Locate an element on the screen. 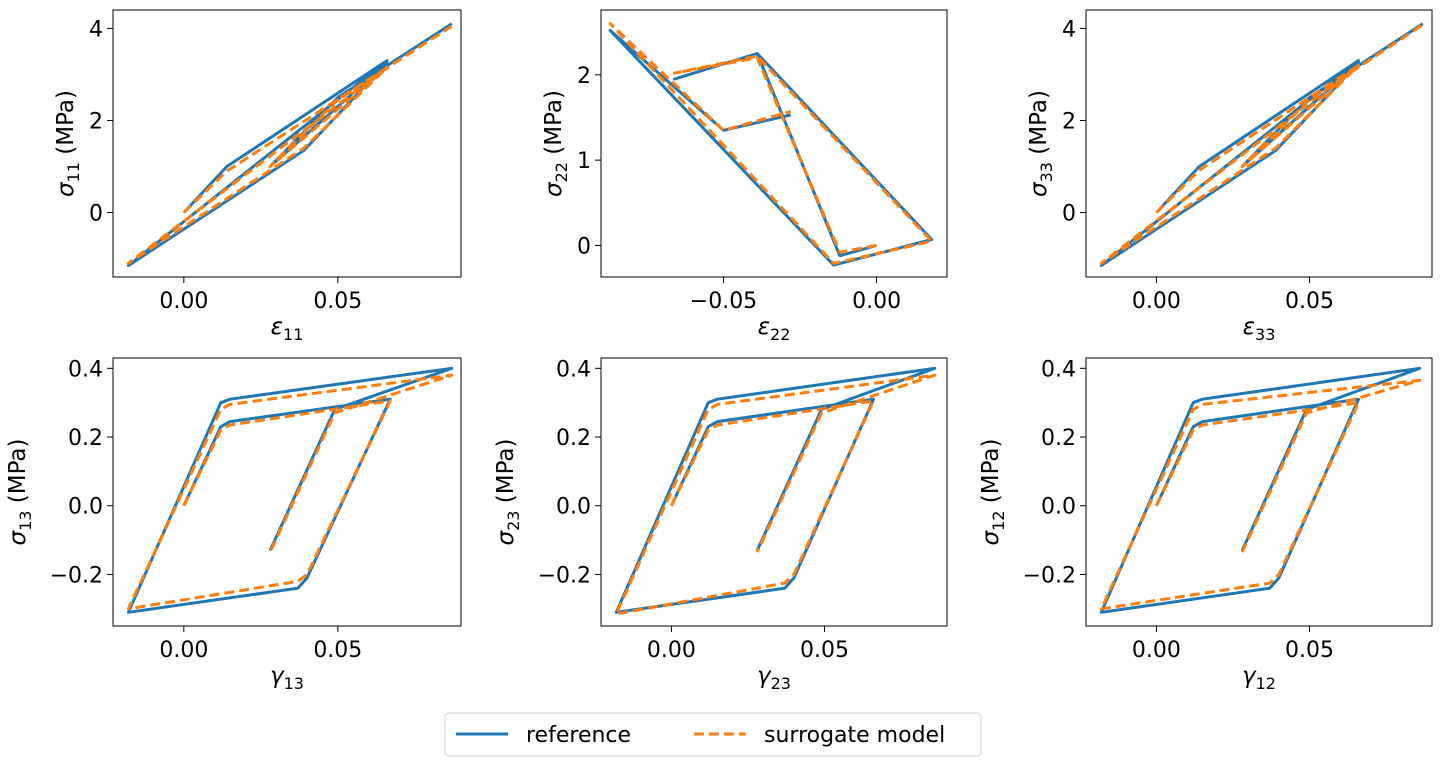  y-axis-label: σ11 (MPa) is located at coordinates (68, 143).